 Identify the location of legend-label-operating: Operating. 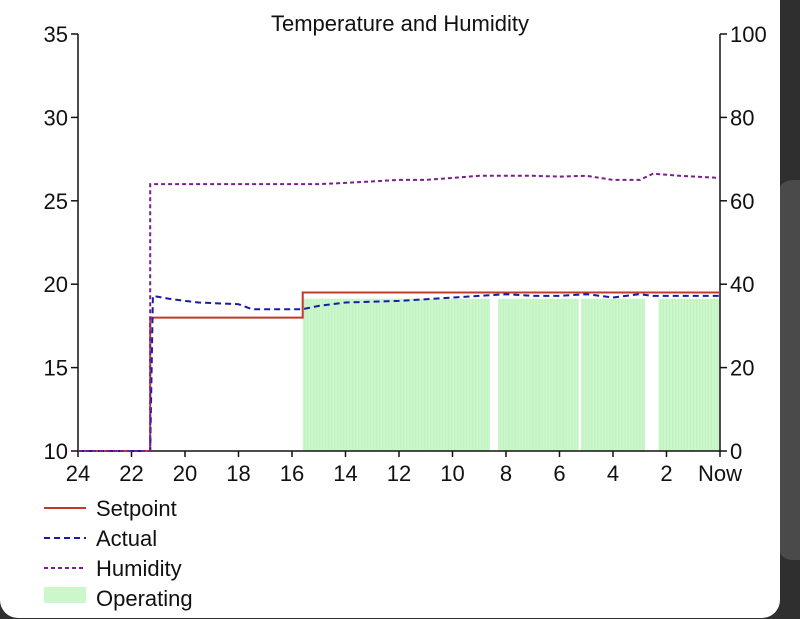
(144, 598).